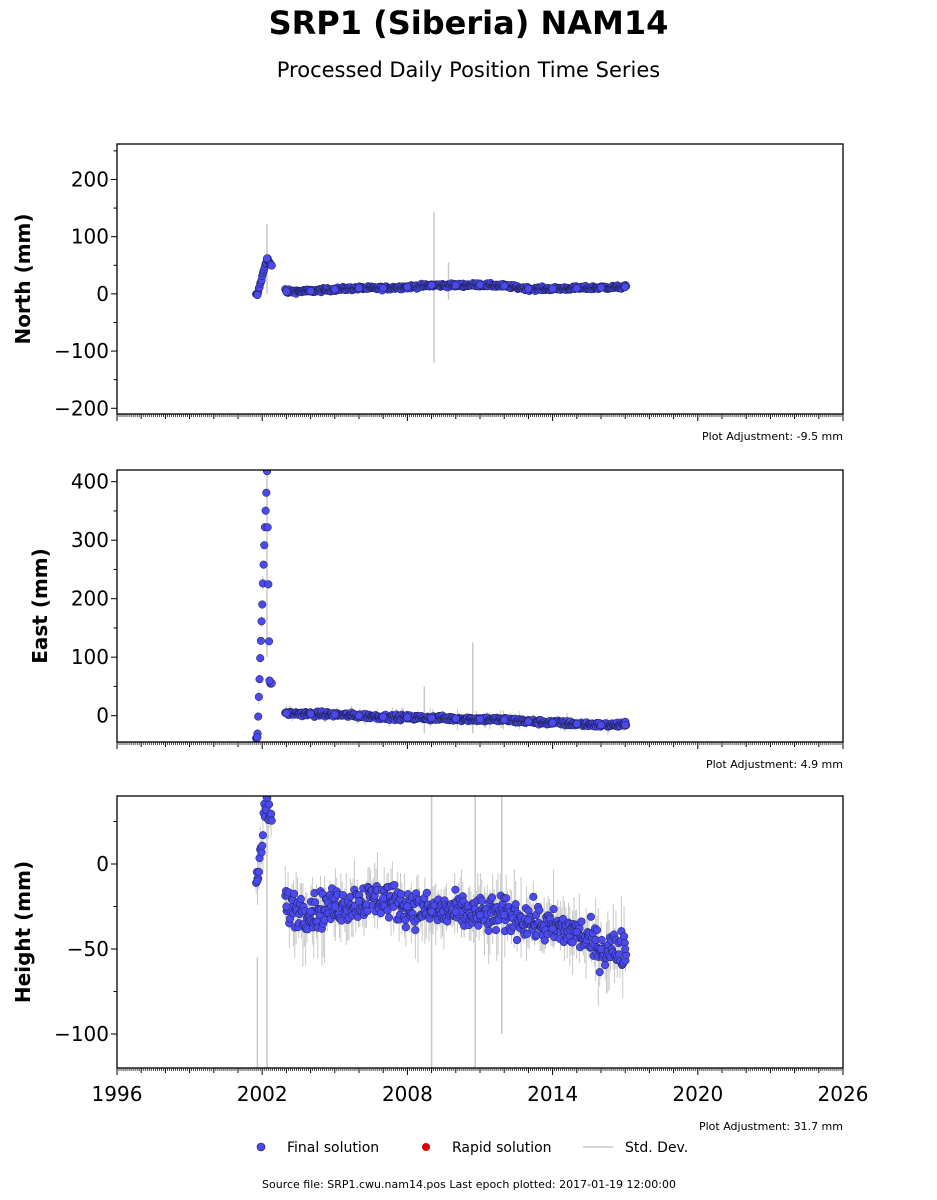 Image resolution: width=937 pixels, height=1200 pixels. I want to click on height-x-tick-label: 2026, so click(843, 1094).